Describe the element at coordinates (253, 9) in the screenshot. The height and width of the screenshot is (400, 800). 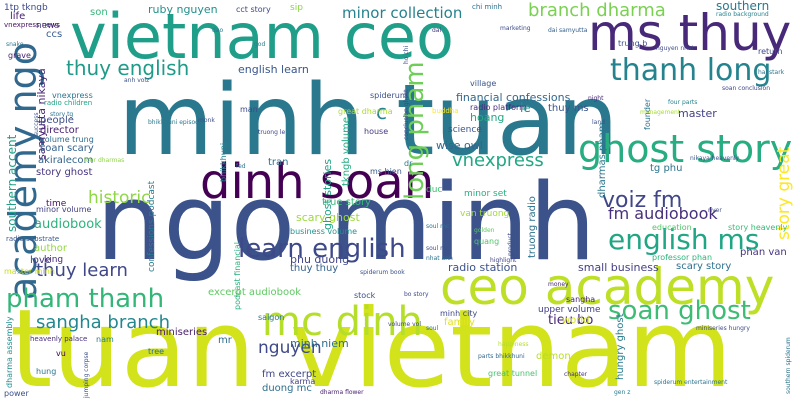
I see `cloud-word: cct story` at that location.